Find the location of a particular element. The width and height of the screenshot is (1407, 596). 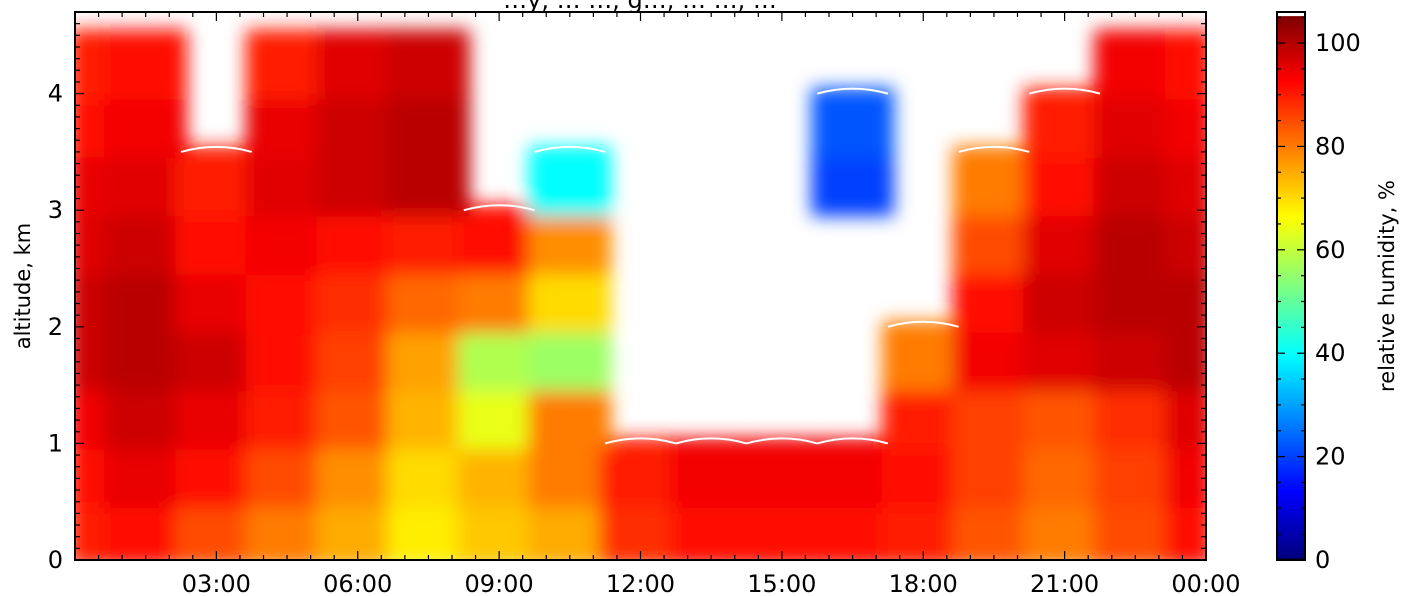

colorbar-tick-label: 80 is located at coordinates (1330, 146).